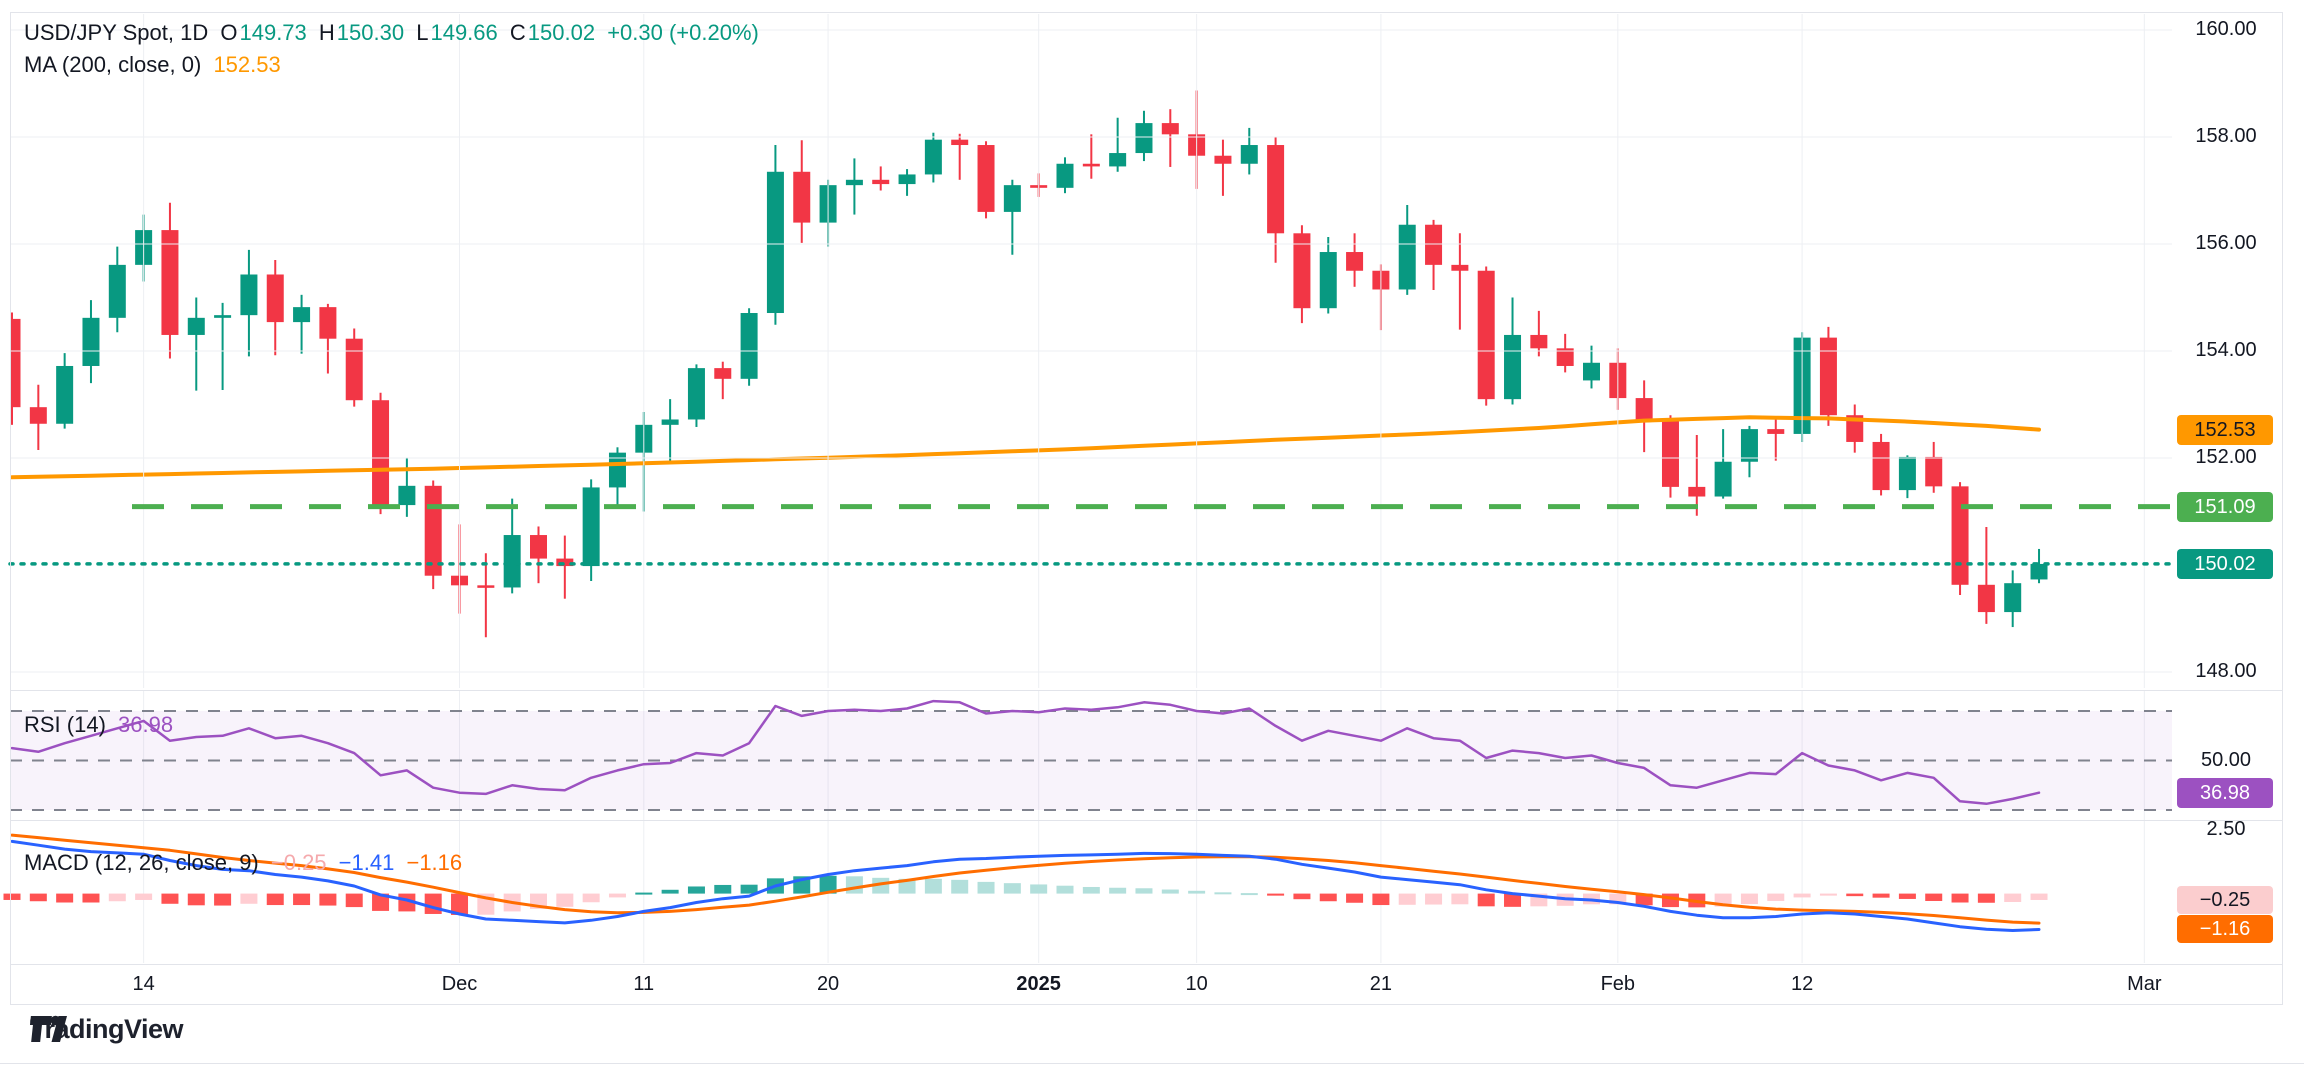 This screenshot has width=2304, height=1066. Describe the element at coordinates (1146, 964) in the screenshot. I see `time-axis-separator` at that location.